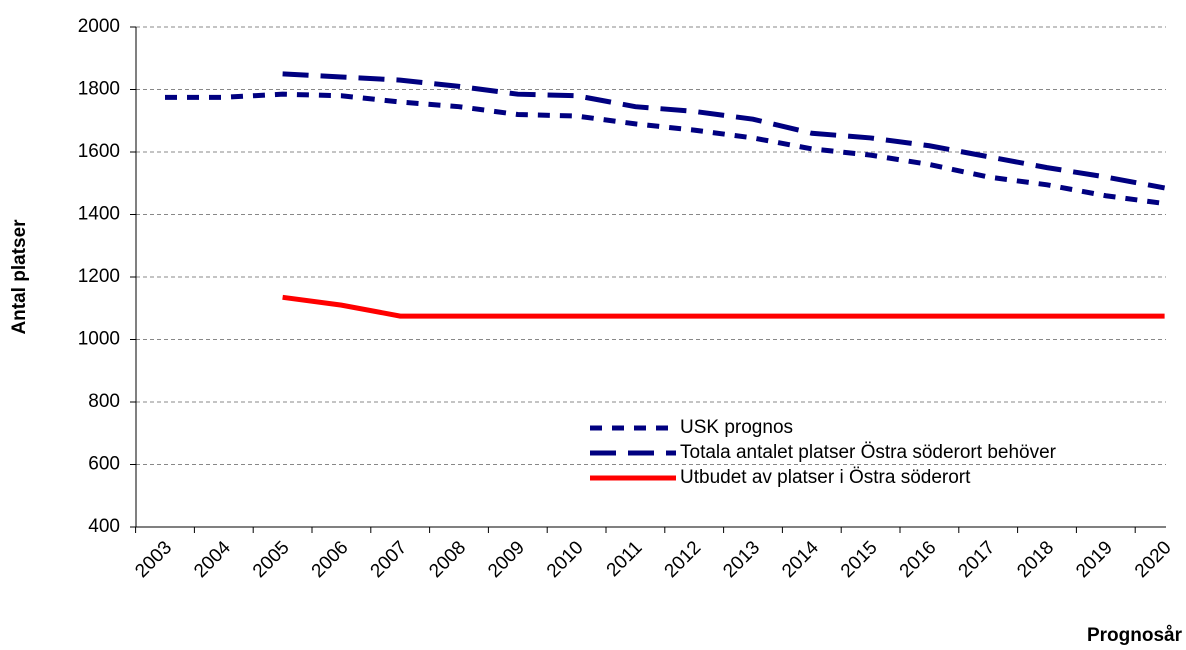  Describe the element at coordinates (683, 559) in the screenshot. I see `x-tick-label: 2012` at that location.